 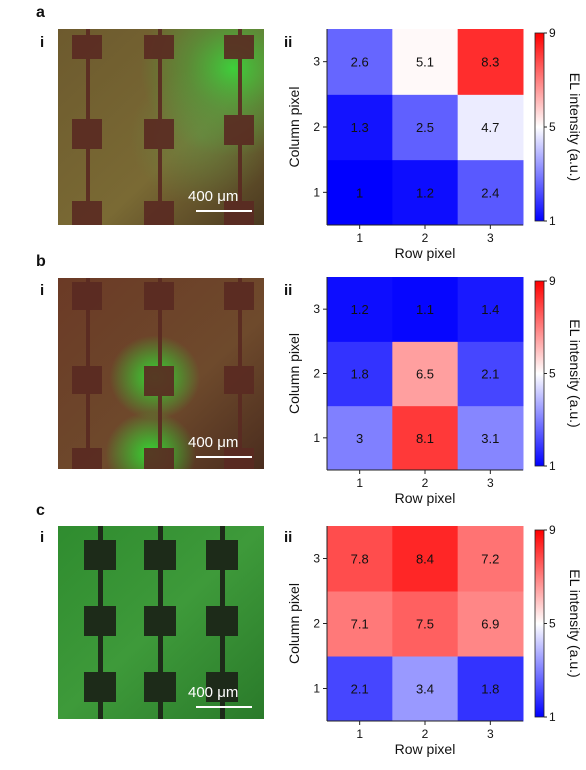 What do you see at coordinates (161, 622) in the screenshot?
I see `micrograph-c` at bounding box center [161, 622].